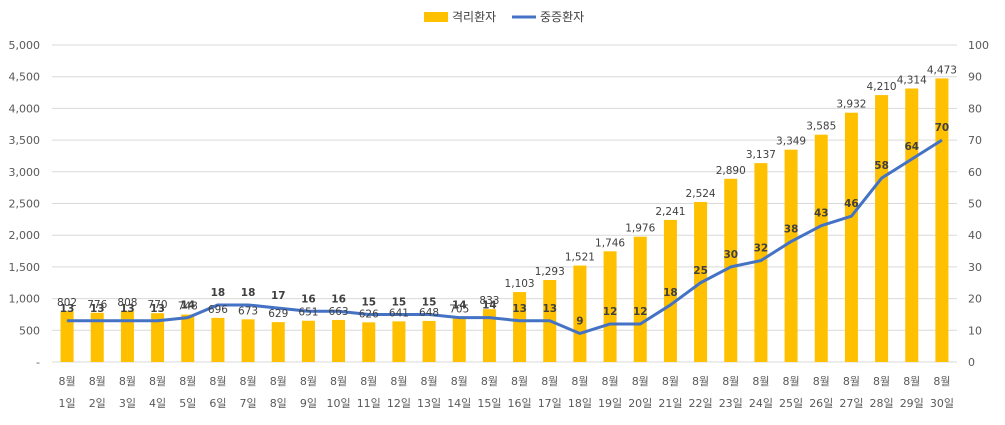  What do you see at coordinates (851, 204) in the screenshot?
I see `line-value-label: 46` at bounding box center [851, 204].